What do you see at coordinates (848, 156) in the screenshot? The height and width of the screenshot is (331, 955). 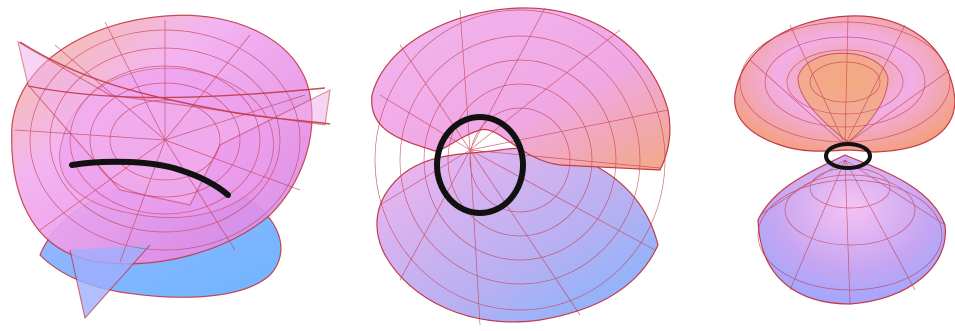 I see `black-ring-right` at bounding box center [848, 156].